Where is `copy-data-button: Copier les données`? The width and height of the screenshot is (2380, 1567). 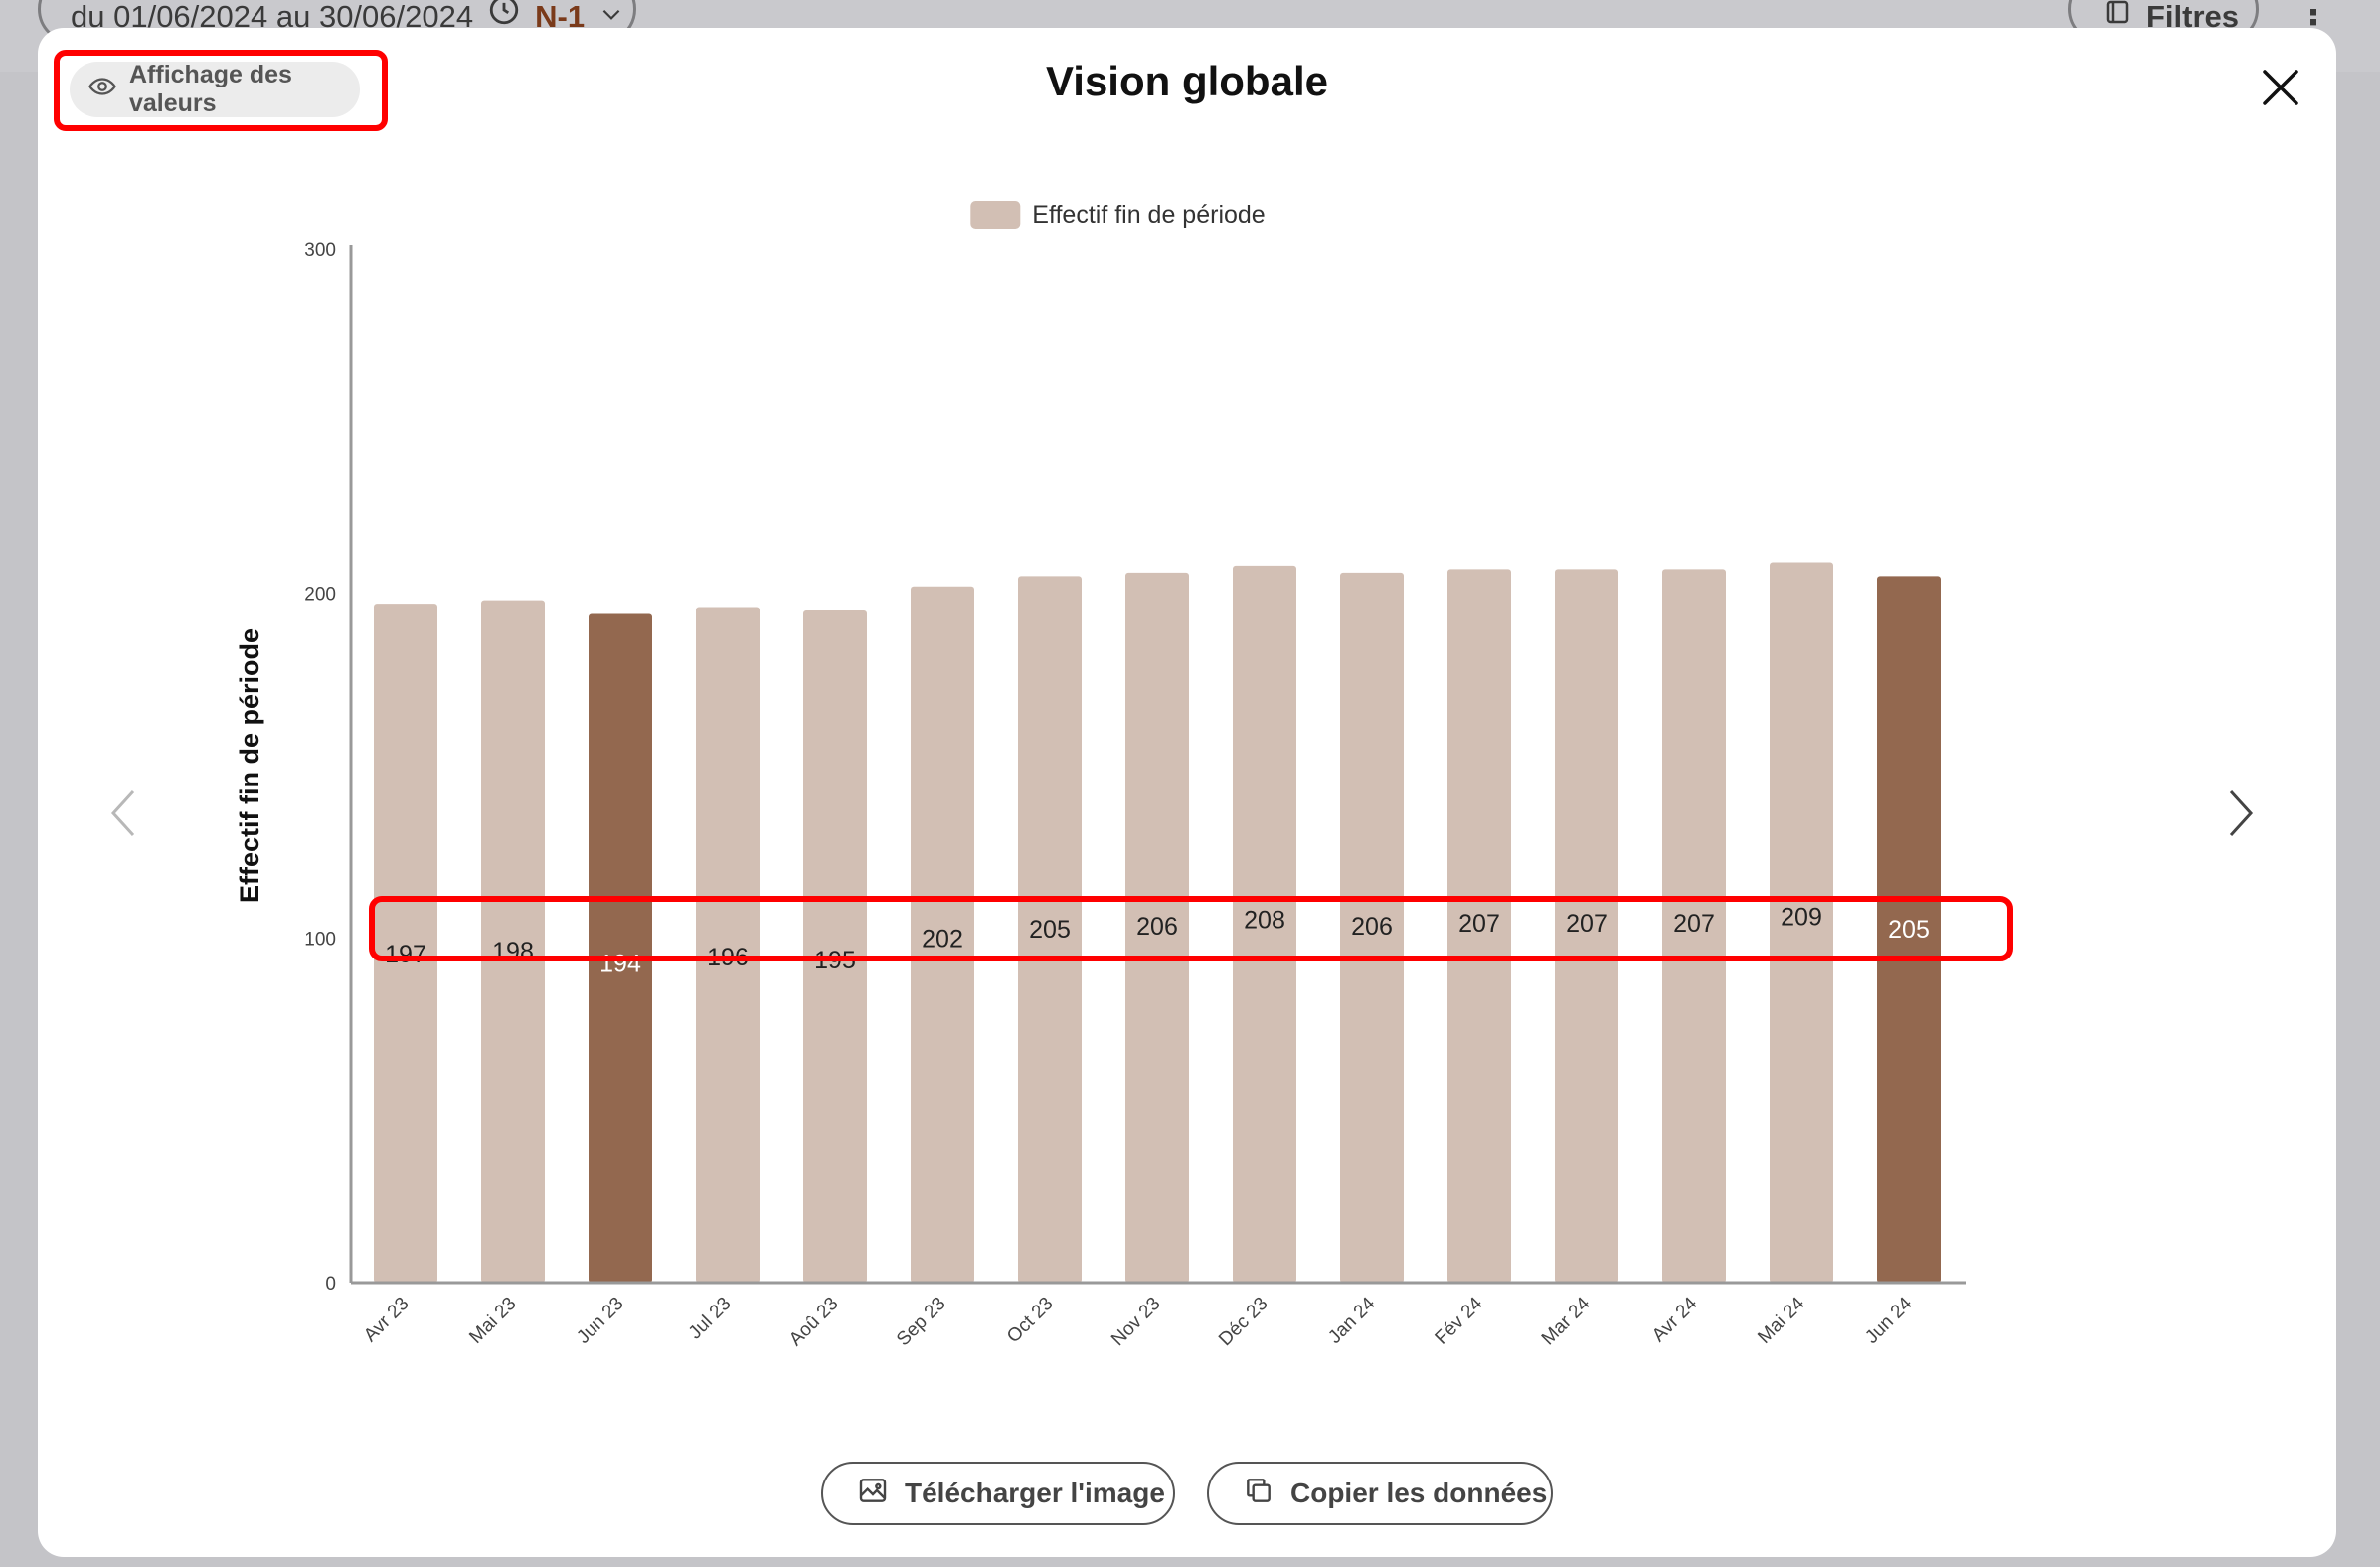
copy-data-button: Copier les données is located at coordinates (1380, 1493).